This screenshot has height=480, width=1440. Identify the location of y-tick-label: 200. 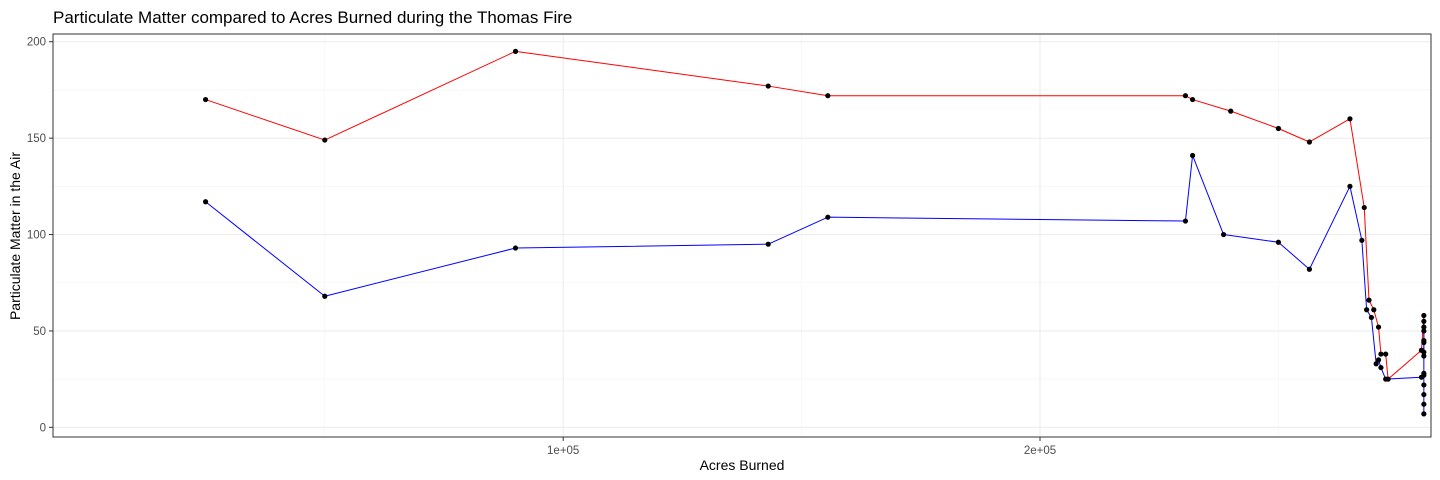
(36, 43).